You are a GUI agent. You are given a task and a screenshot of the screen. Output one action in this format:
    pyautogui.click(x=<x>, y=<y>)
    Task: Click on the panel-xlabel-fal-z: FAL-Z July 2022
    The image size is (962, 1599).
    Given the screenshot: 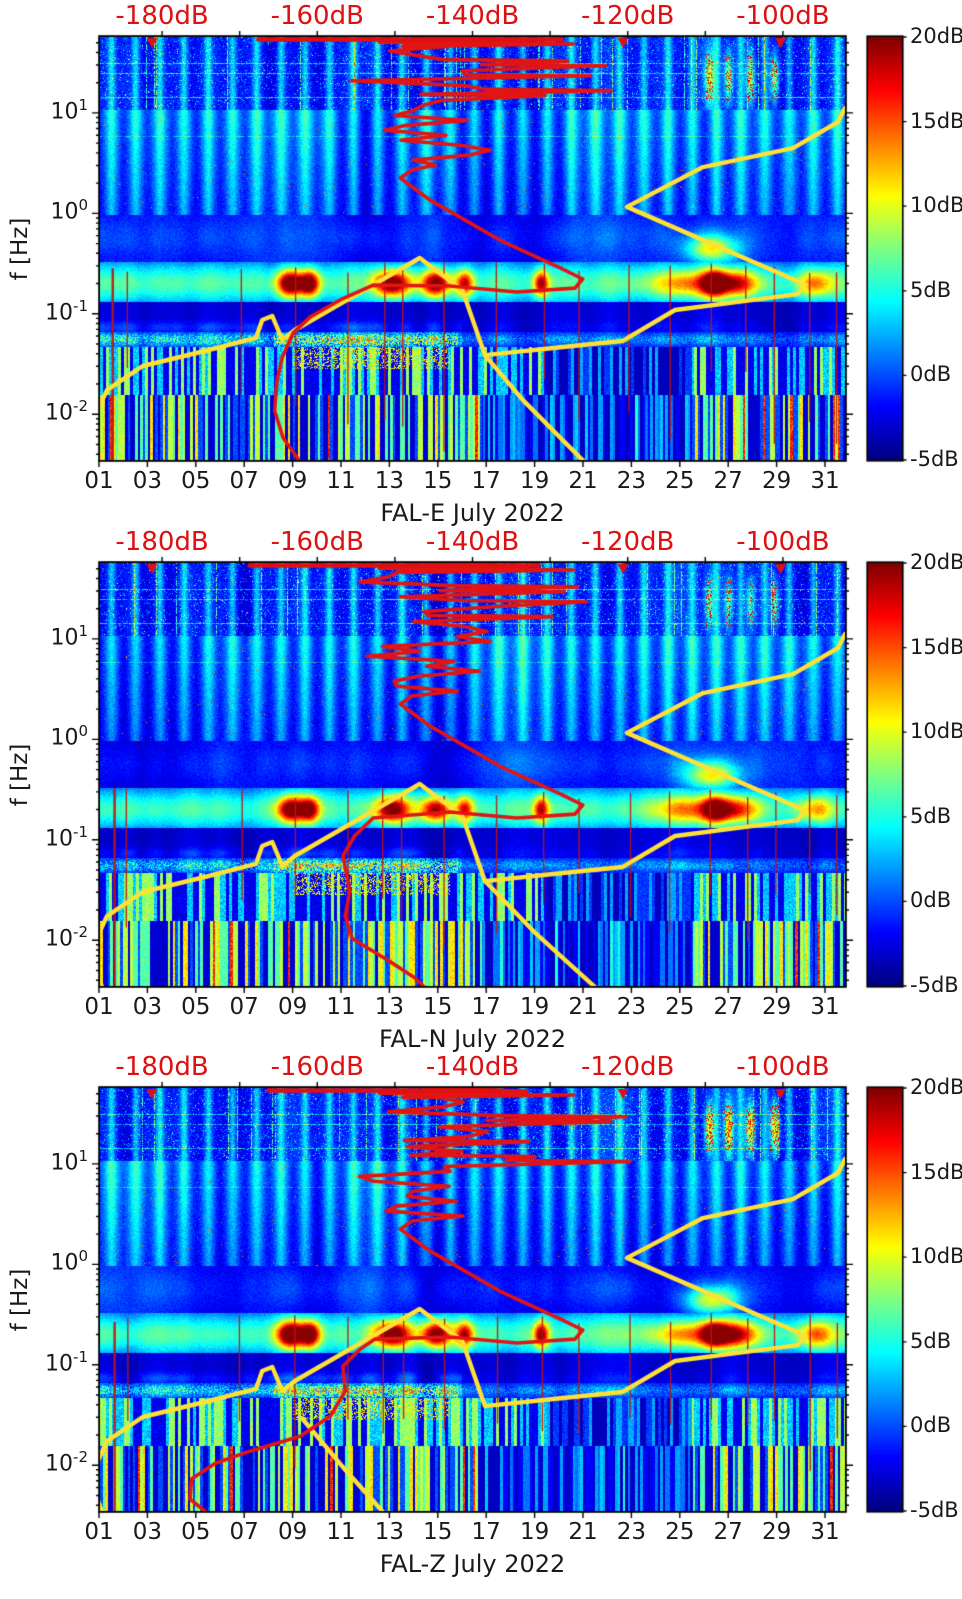 What is the action you would take?
    pyautogui.click(x=472, y=1564)
    